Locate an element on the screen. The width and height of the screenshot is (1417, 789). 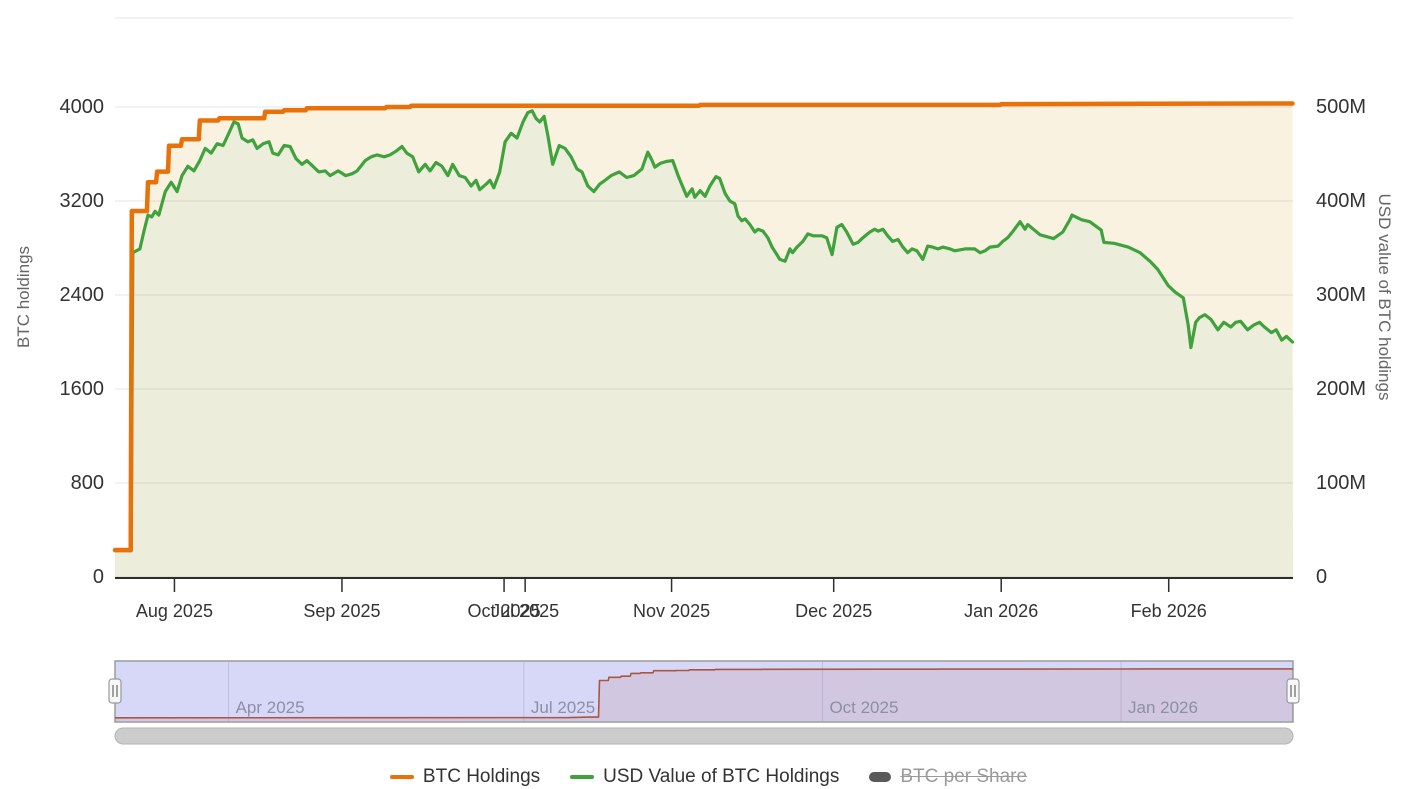
left-axis-title: BTC holdings is located at coordinates (23, 297).